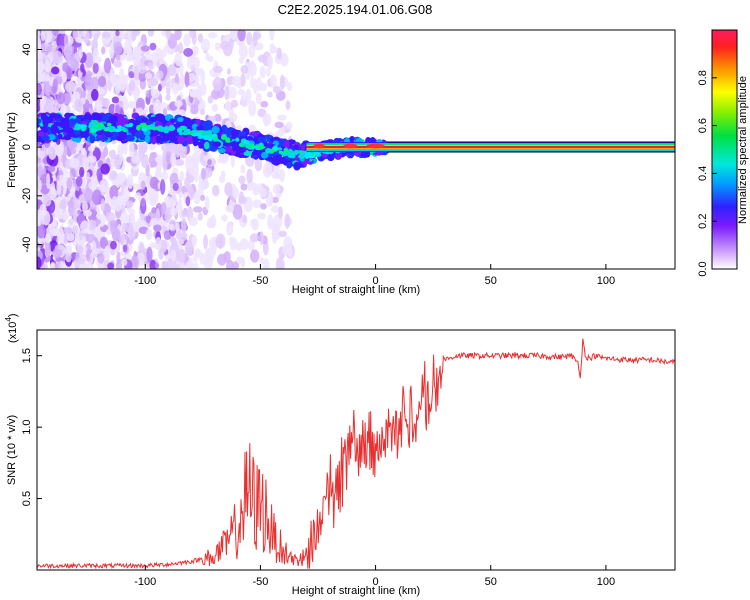 The width and height of the screenshot is (750, 600). I want to click on snr-x-axis-label: Height of straight line (km), so click(356, 591).